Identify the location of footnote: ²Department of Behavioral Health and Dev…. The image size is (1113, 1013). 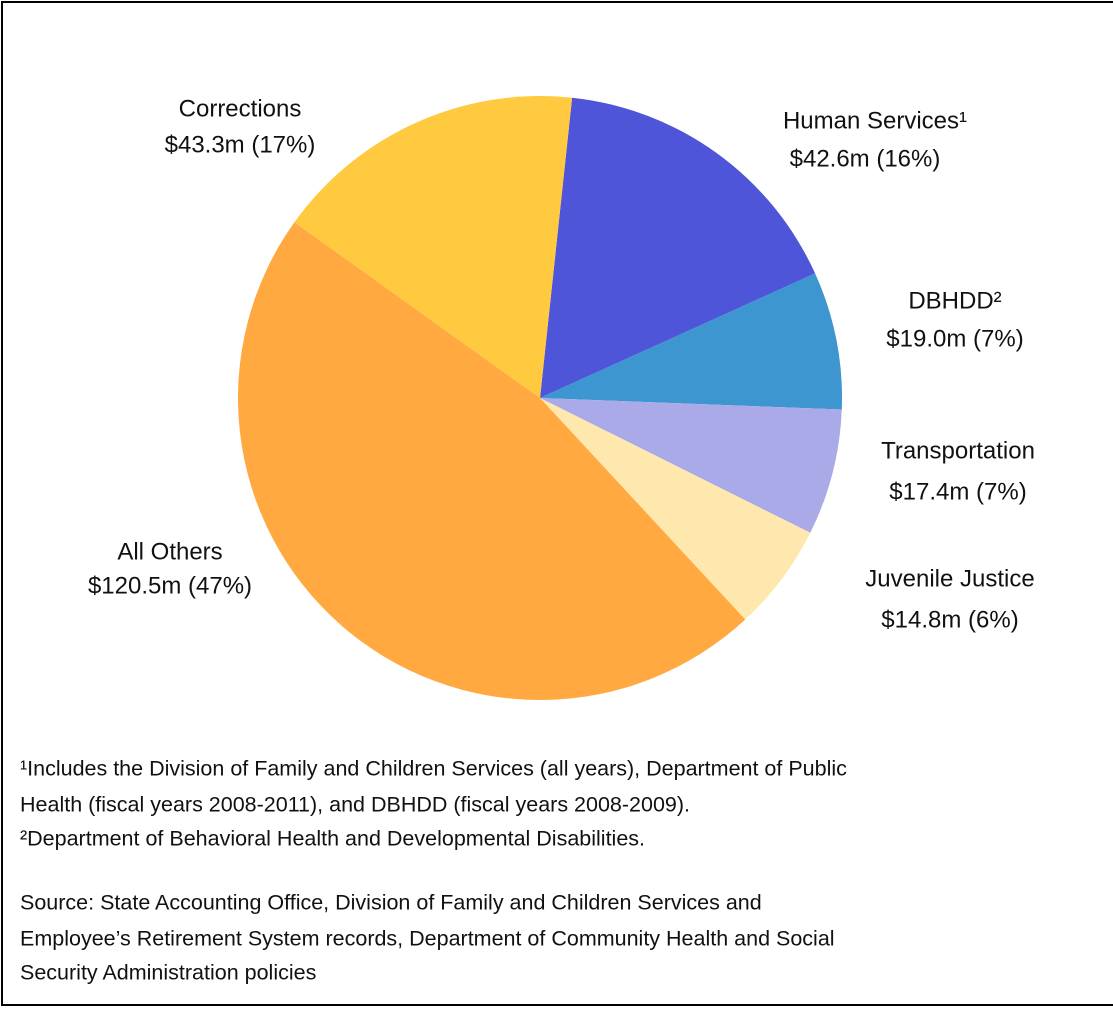
(332, 839).